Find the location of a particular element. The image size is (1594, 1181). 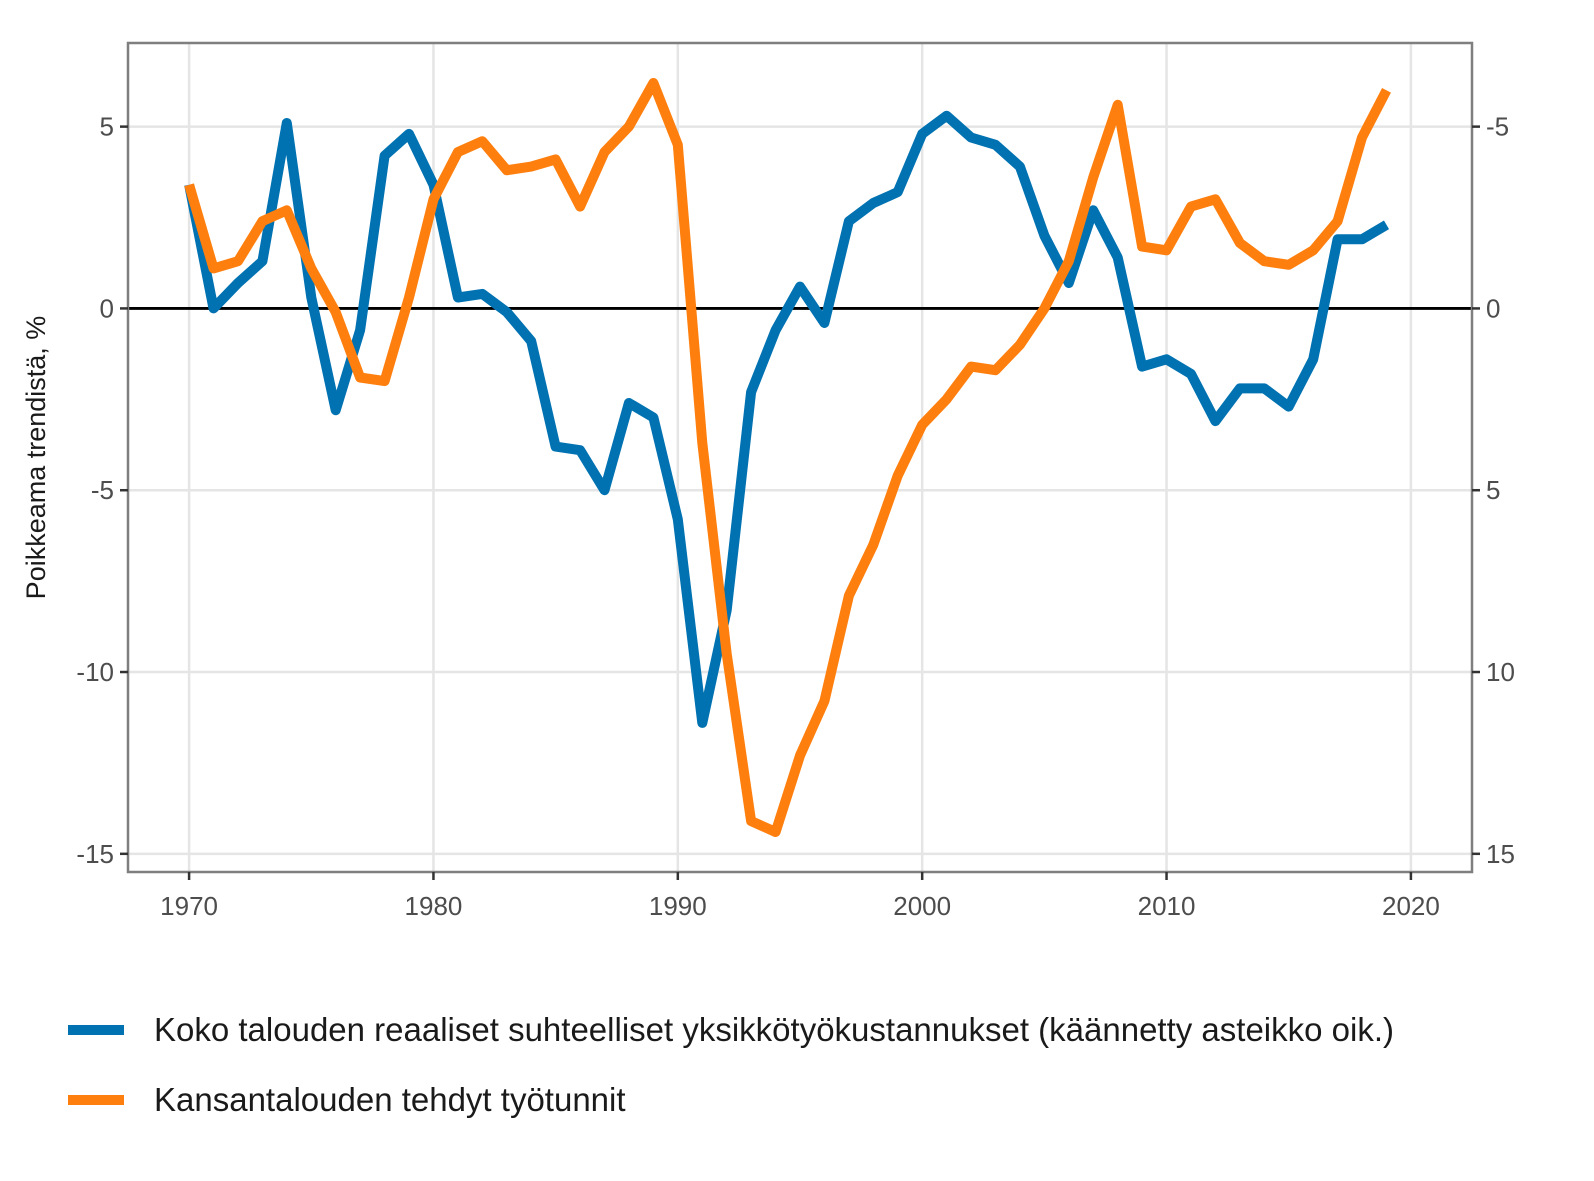

y-tick-label: -5 is located at coordinates (102, 490).